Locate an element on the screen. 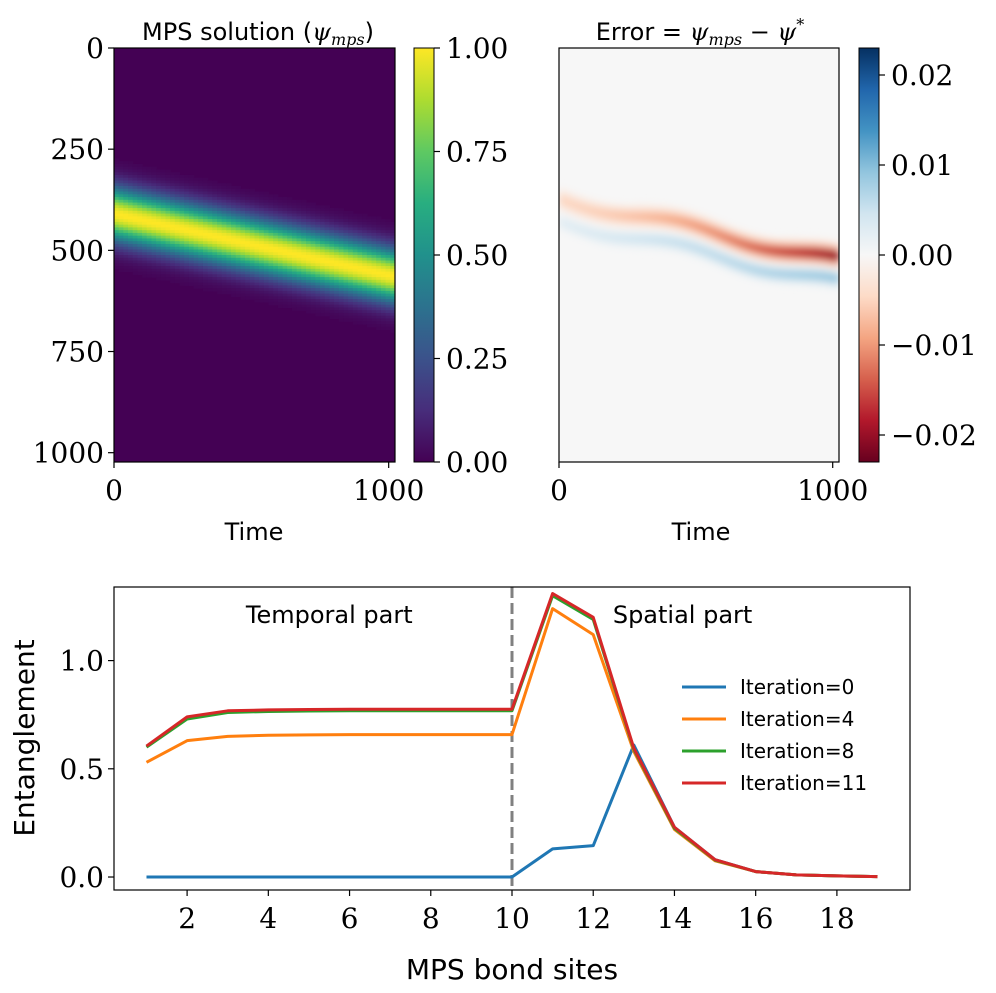 Image resolution: width=996 pixels, height=993 pixels. x-tick-label: 4 is located at coordinates (268, 918).